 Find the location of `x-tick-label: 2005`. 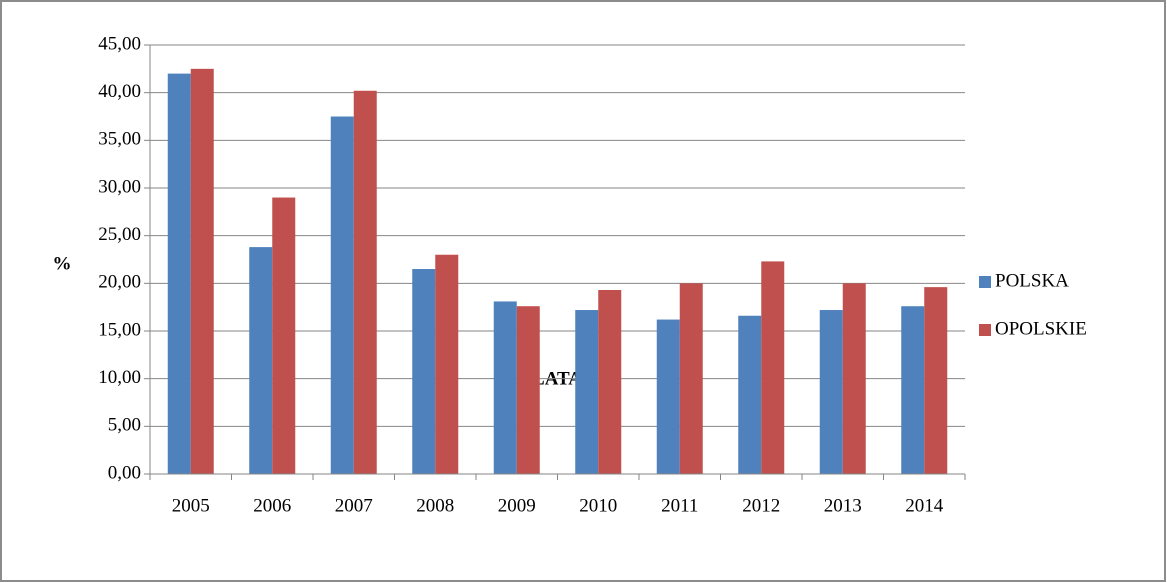

x-tick-label: 2005 is located at coordinates (191, 505).